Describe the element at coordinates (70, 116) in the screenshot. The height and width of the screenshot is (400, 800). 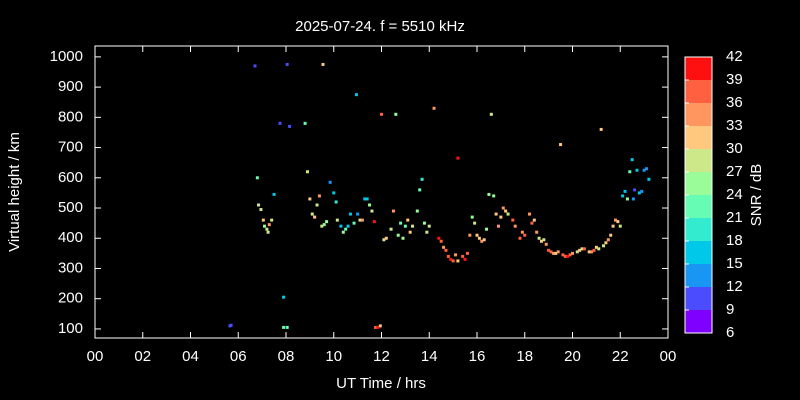
I see `y-tick-label: 800` at that location.